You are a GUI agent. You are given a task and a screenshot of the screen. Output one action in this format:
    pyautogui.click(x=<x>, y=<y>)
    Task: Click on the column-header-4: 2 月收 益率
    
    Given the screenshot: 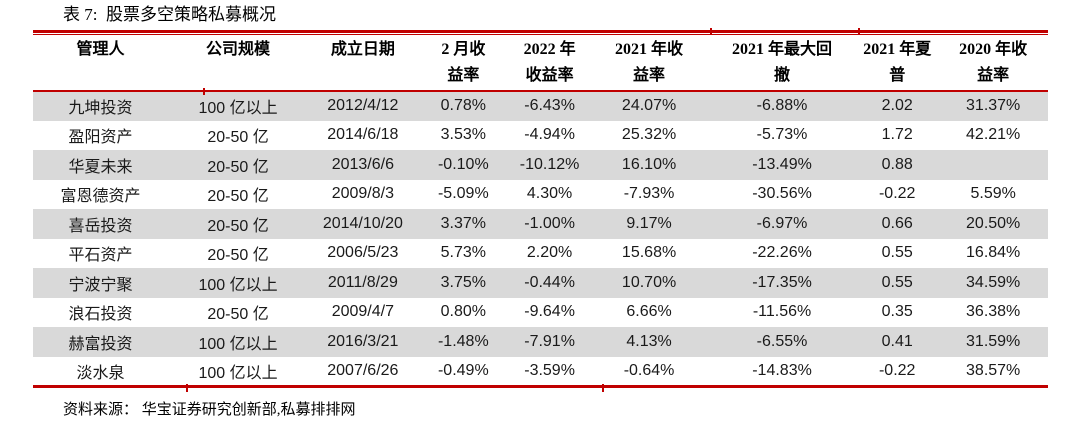 What is the action you would take?
    pyautogui.click(x=463, y=63)
    